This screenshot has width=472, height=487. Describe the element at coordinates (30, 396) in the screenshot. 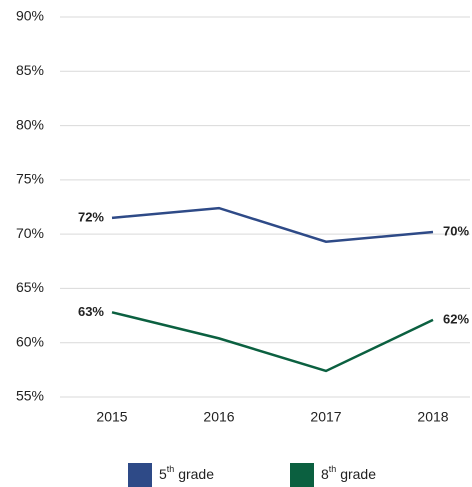

I see `y-tick-label: 55%` at that location.